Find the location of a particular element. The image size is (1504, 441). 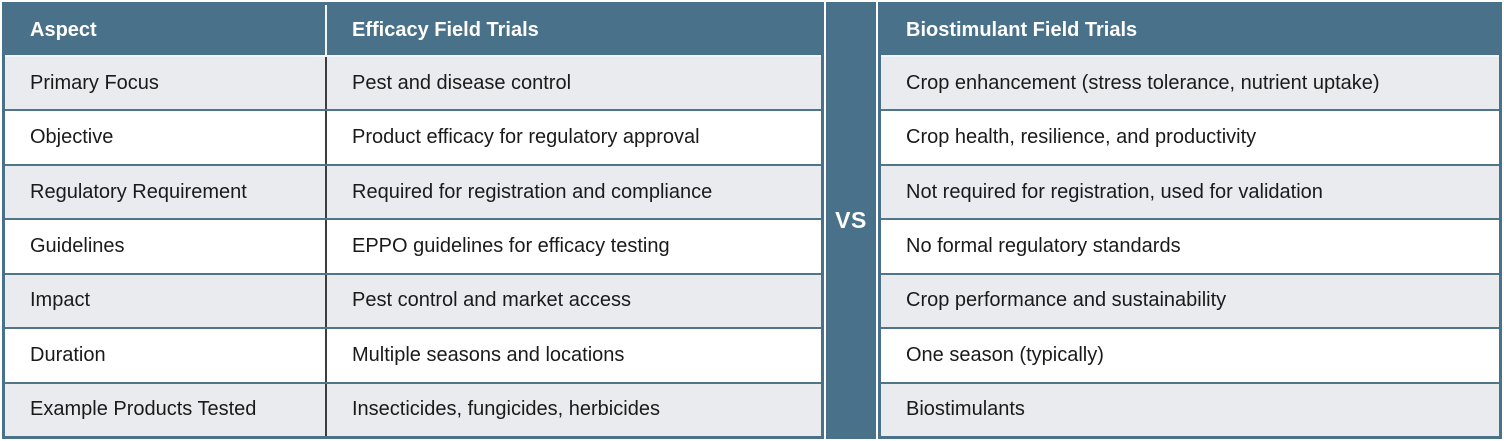

efficacy-cell: Required for registration and compliance is located at coordinates (532, 191).